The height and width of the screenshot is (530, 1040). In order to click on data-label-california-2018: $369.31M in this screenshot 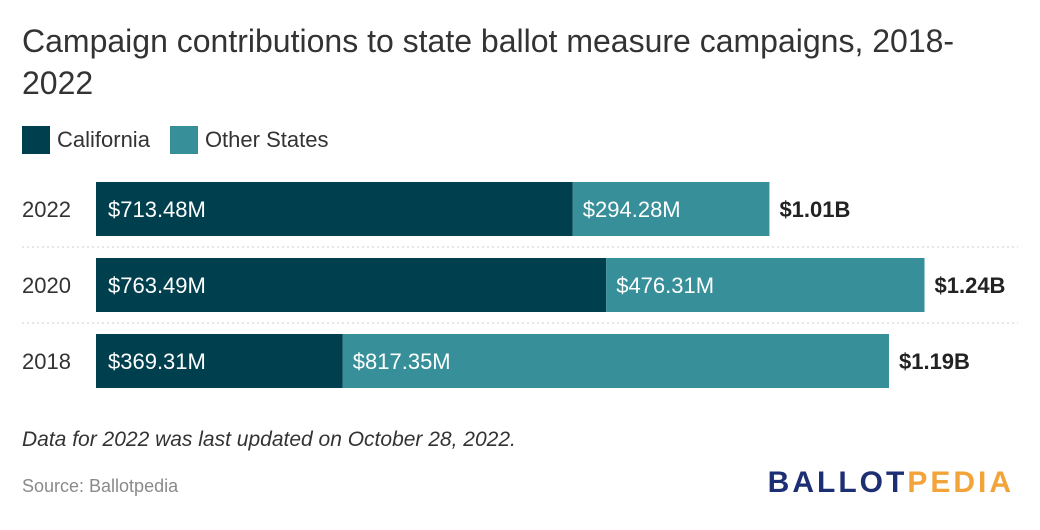, I will do `click(157, 361)`.